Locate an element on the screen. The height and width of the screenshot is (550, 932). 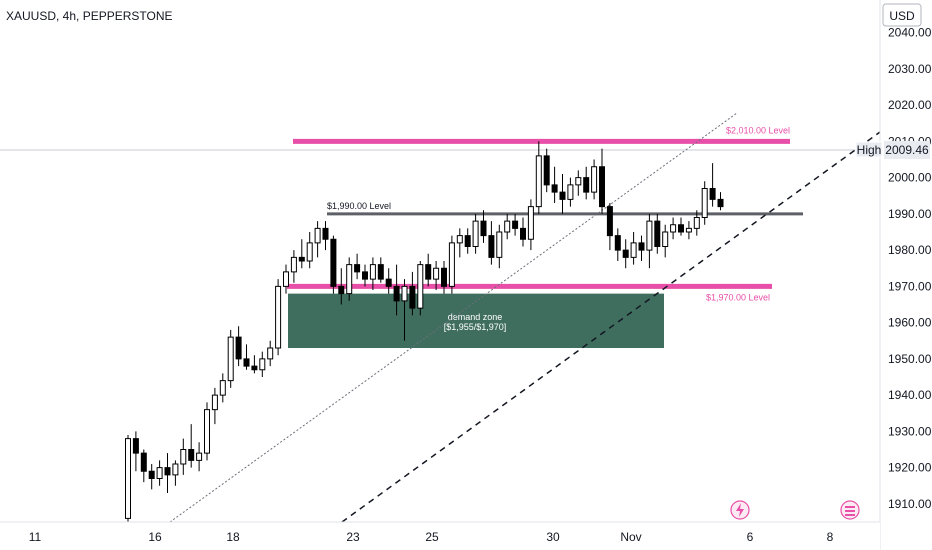
time-tick-label: 16 is located at coordinates (155, 537).